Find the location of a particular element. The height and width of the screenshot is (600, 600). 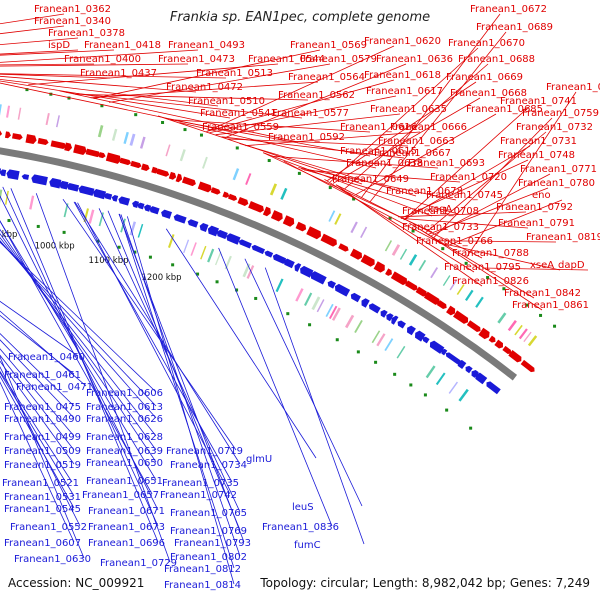

reverse-gene-label: Franean1_0521 is located at coordinates (40, 483).